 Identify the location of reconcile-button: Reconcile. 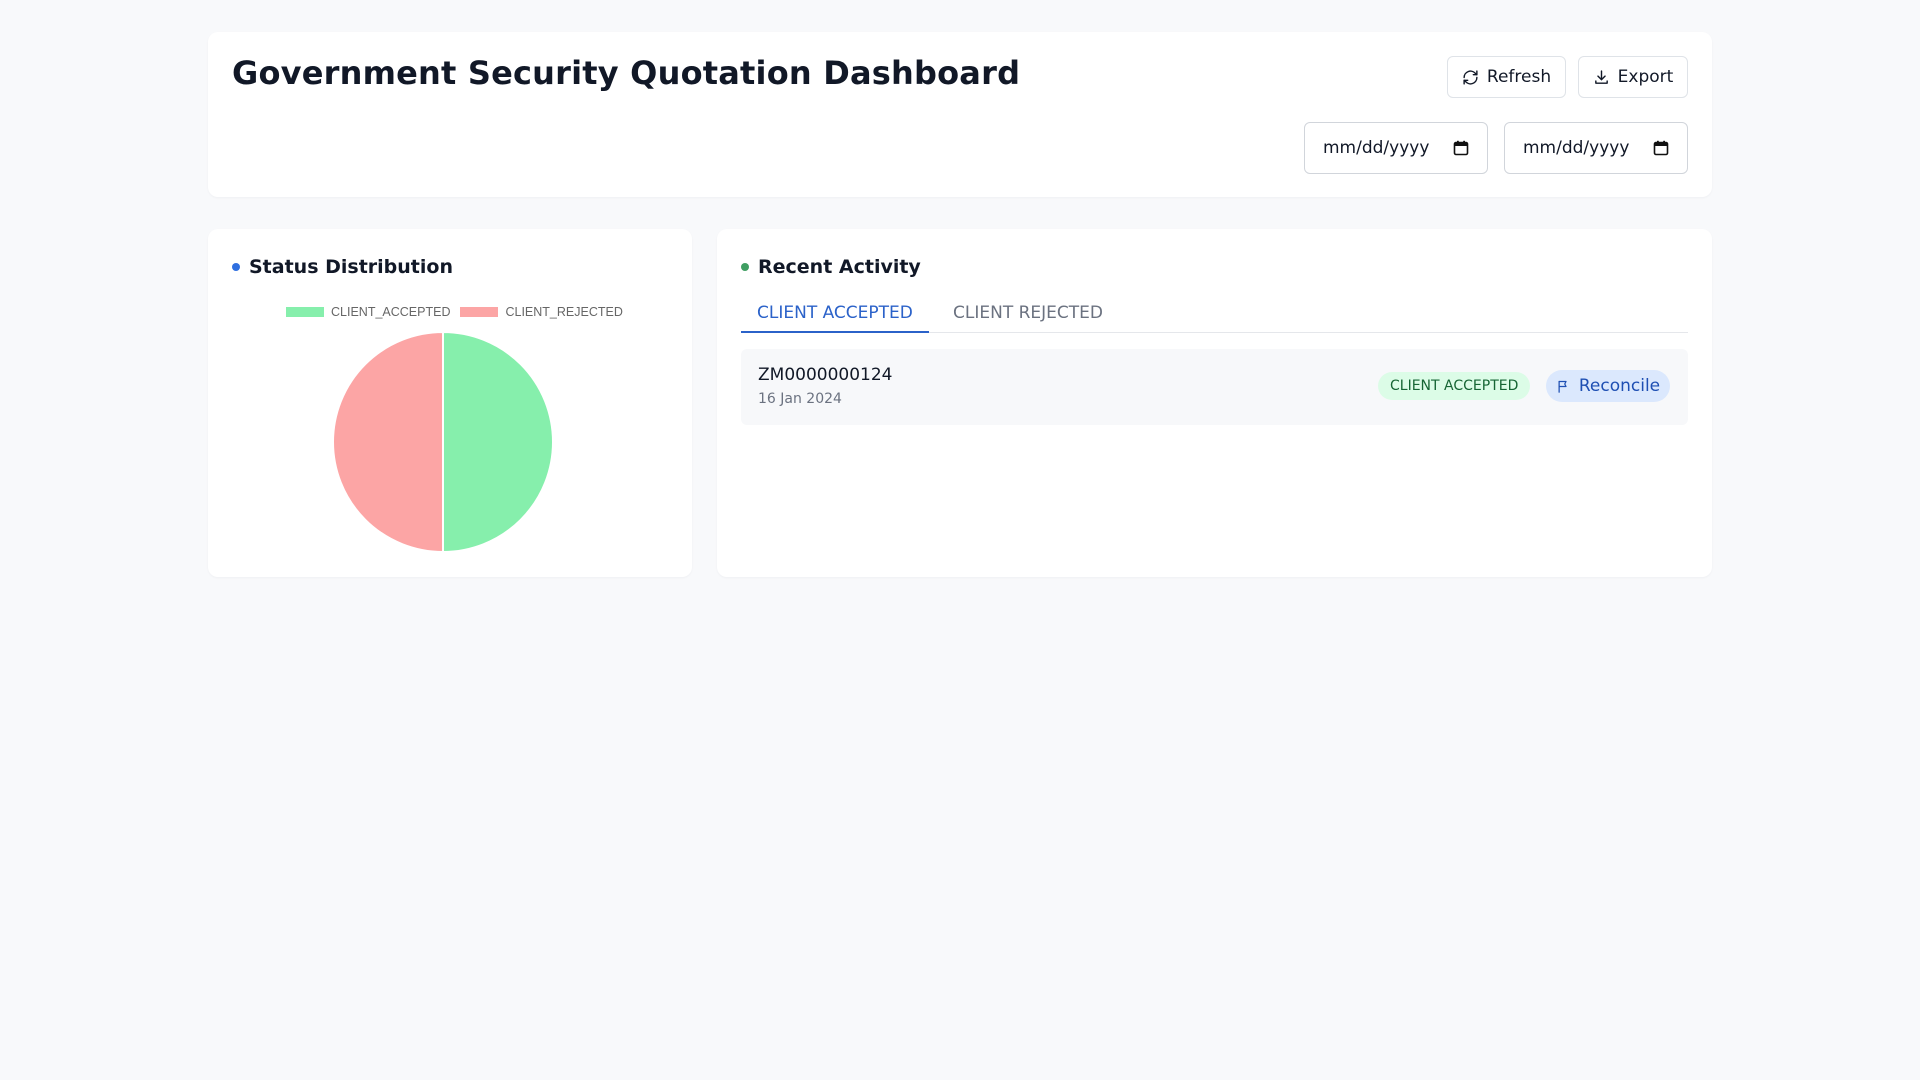
(1608, 386).